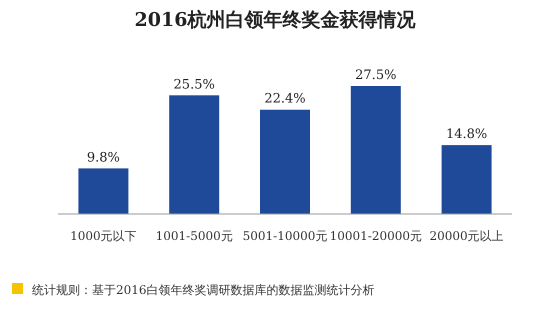  What do you see at coordinates (467, 134) in the screenshot?
I see `data-label: 14.8%` at bounding box center [467, 134].